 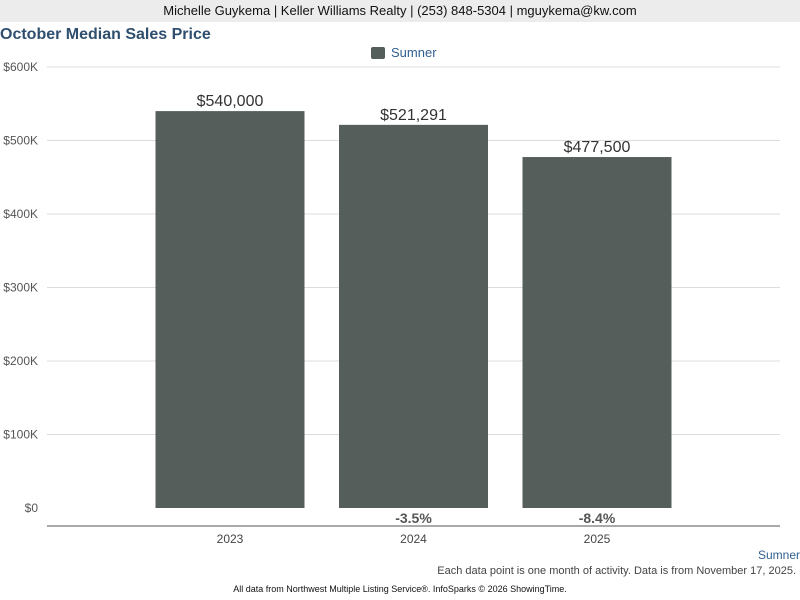 What do you see at coordinates (230, 539) in the screenshot?
I see `x-tick-label-2023: 2023` at bounding box center [230, 539].